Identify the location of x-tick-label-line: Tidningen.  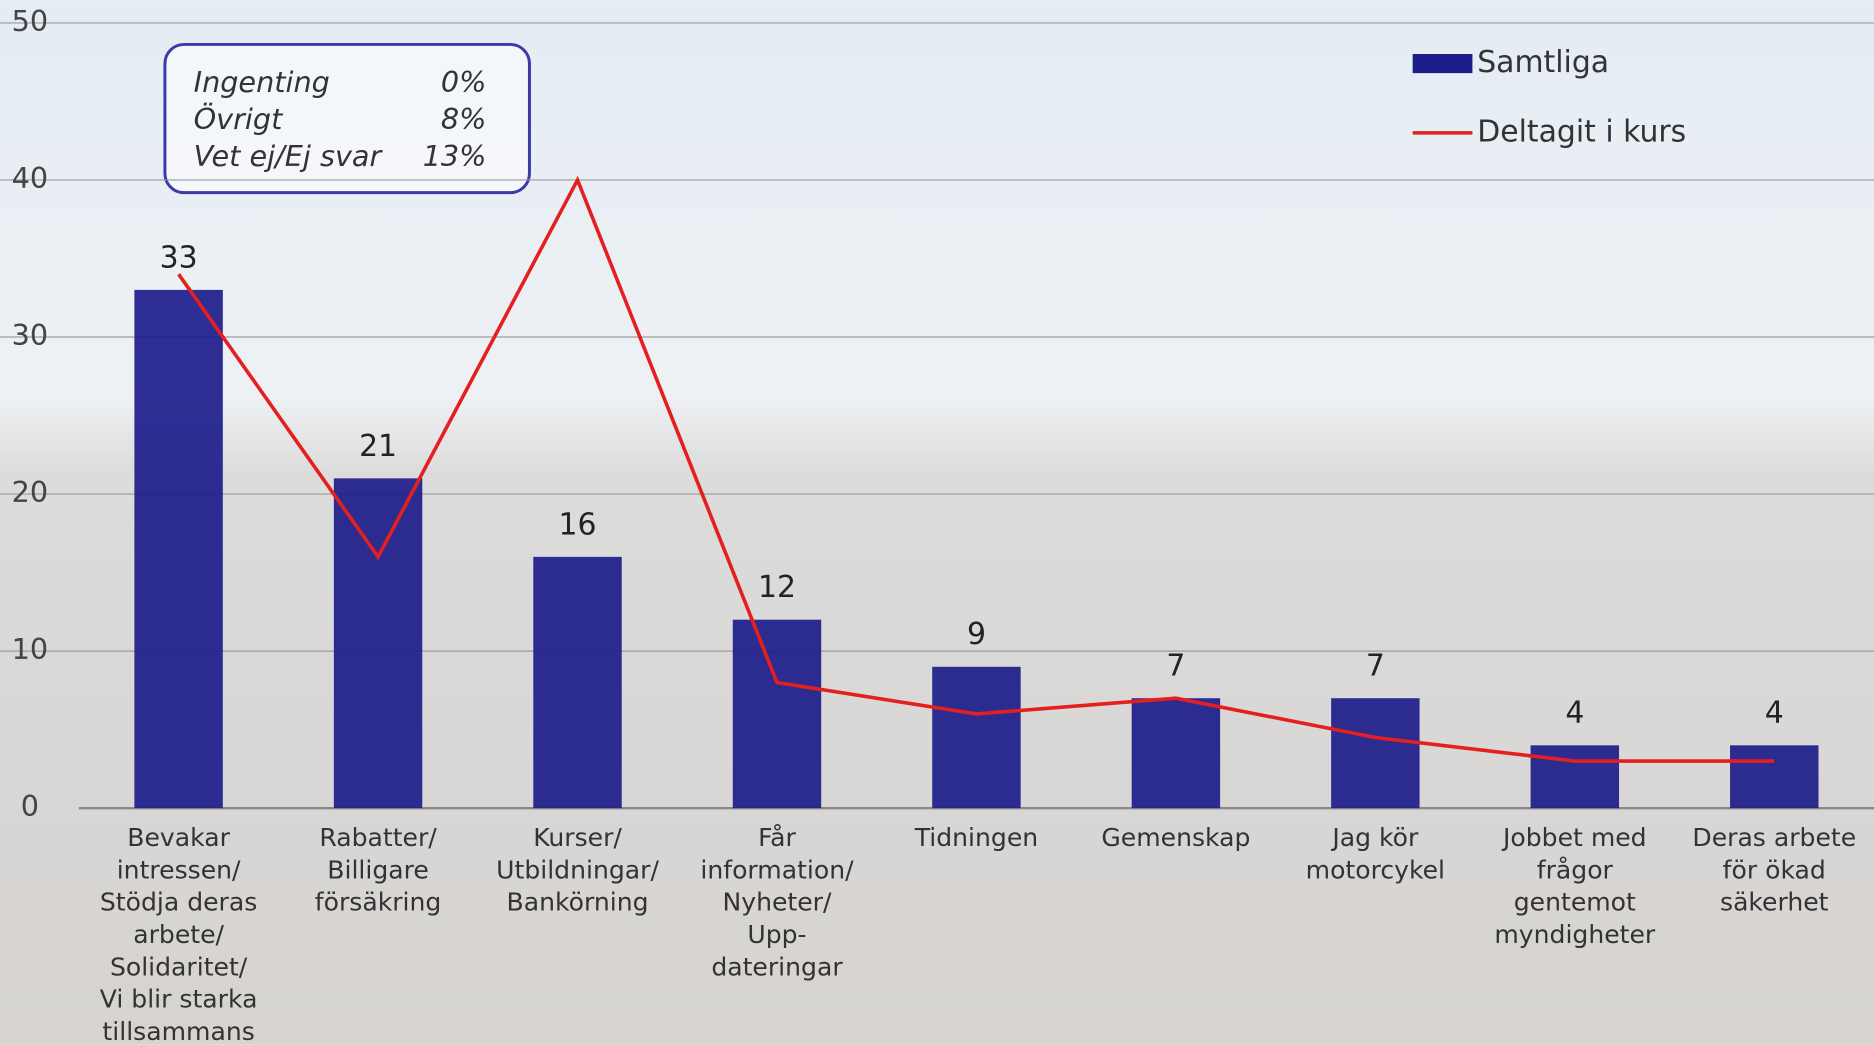
(976, 837).